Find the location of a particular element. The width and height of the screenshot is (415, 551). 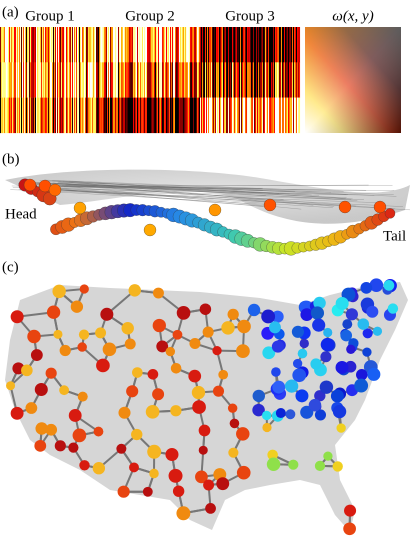

omega-overlay is located at coordinates (353, 80).